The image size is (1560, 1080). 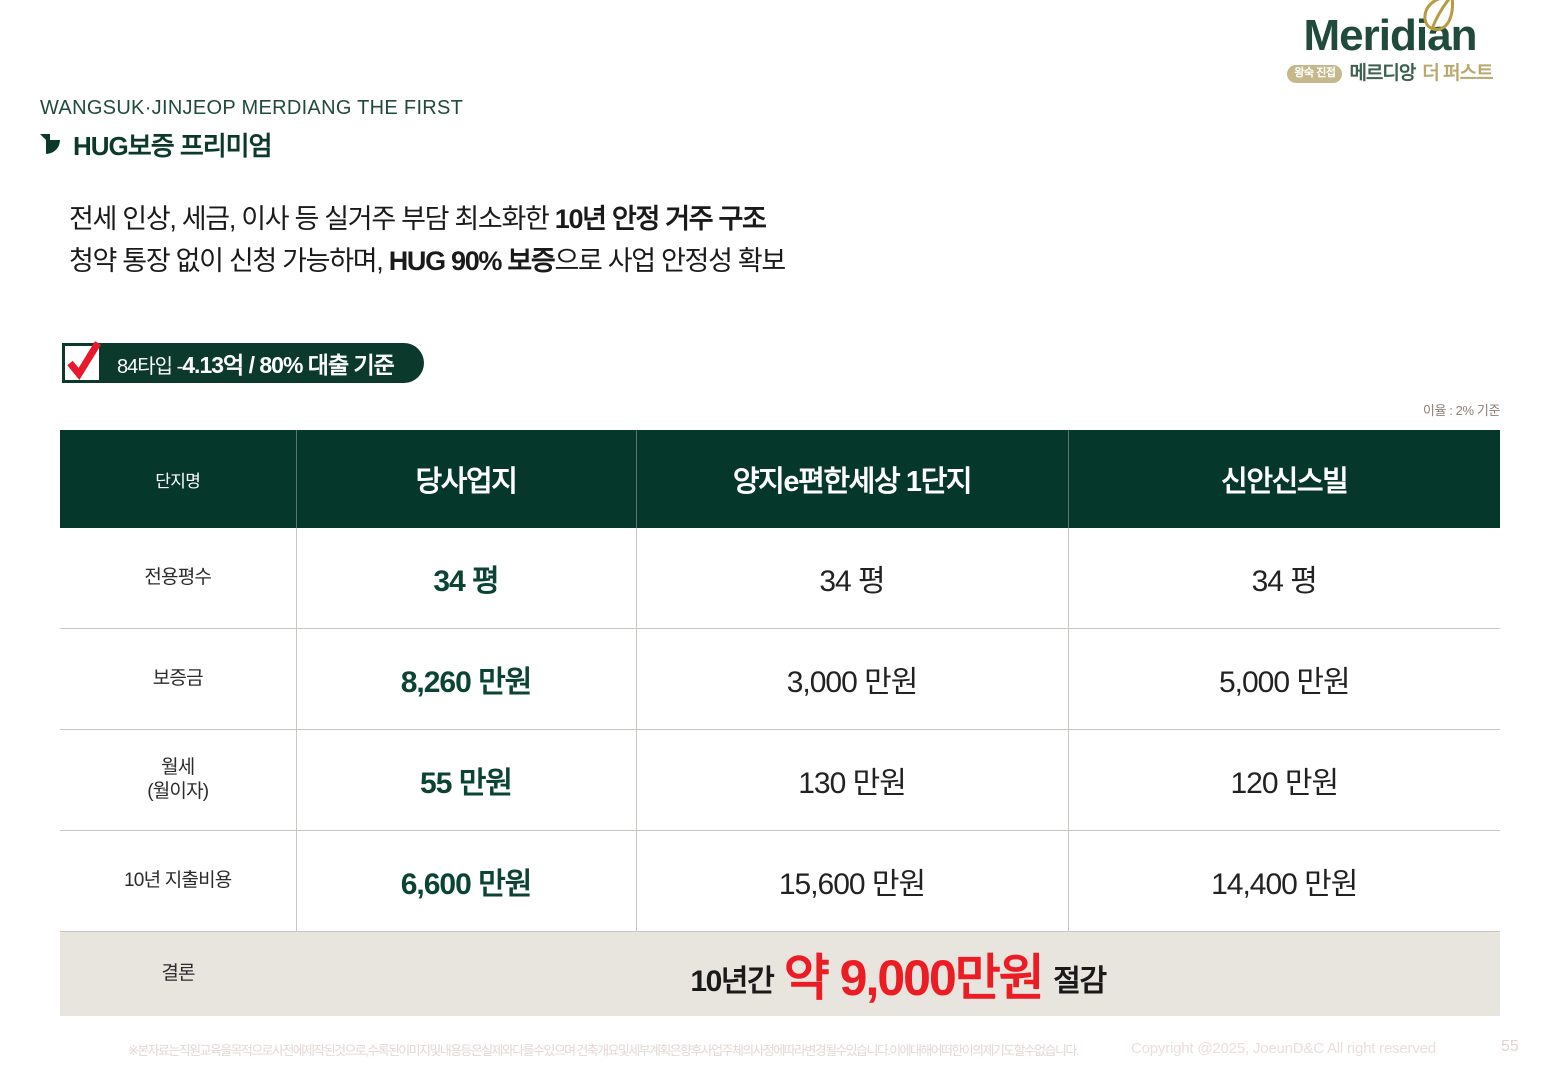 What do you see at coordinates (1457, 73) in the screenshot?
I see `logo-kr-secondary: 더 퍼스트` at bounding box center [1457, 73].